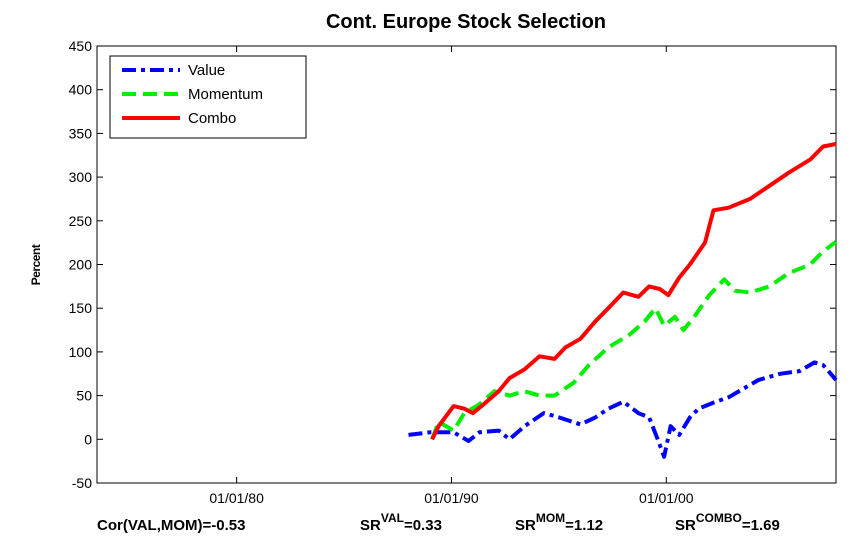 The image size is (861, 539). I want to click on footer-stat: SRVAL=0.33, so click(401, 522).